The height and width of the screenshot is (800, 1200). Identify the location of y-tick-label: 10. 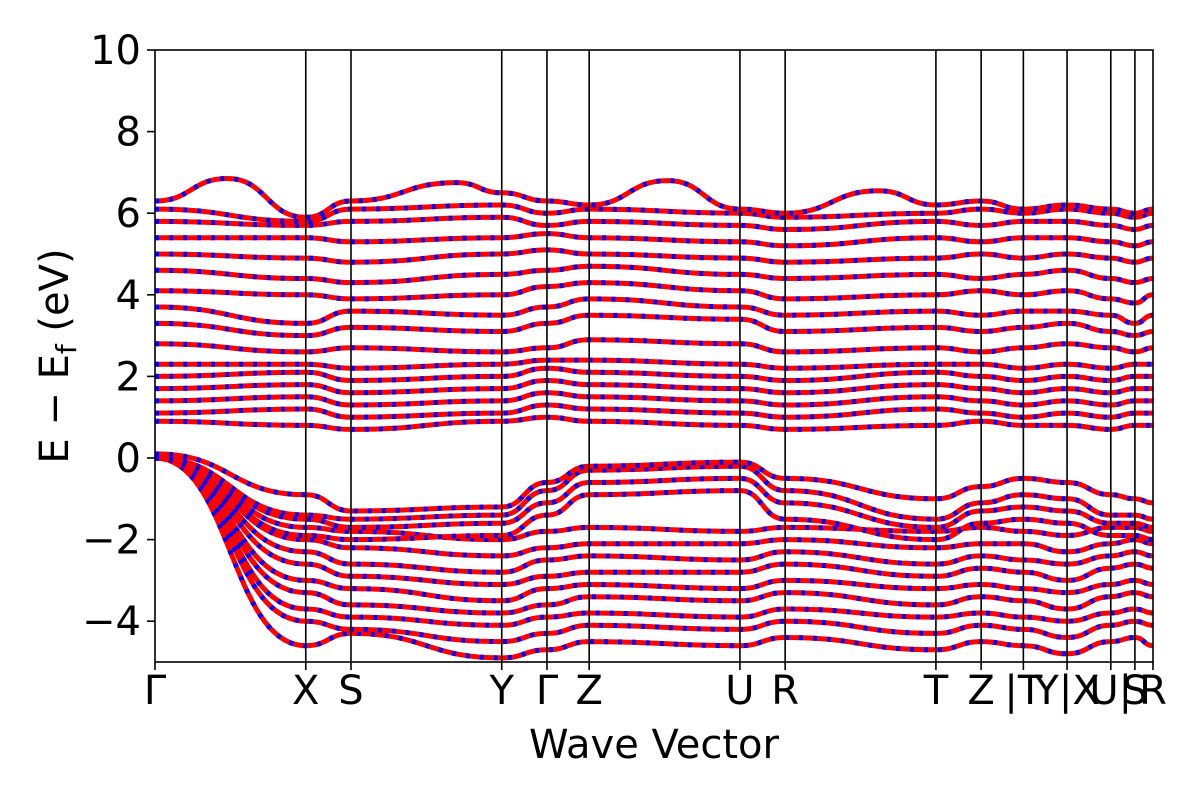
(115, 51).